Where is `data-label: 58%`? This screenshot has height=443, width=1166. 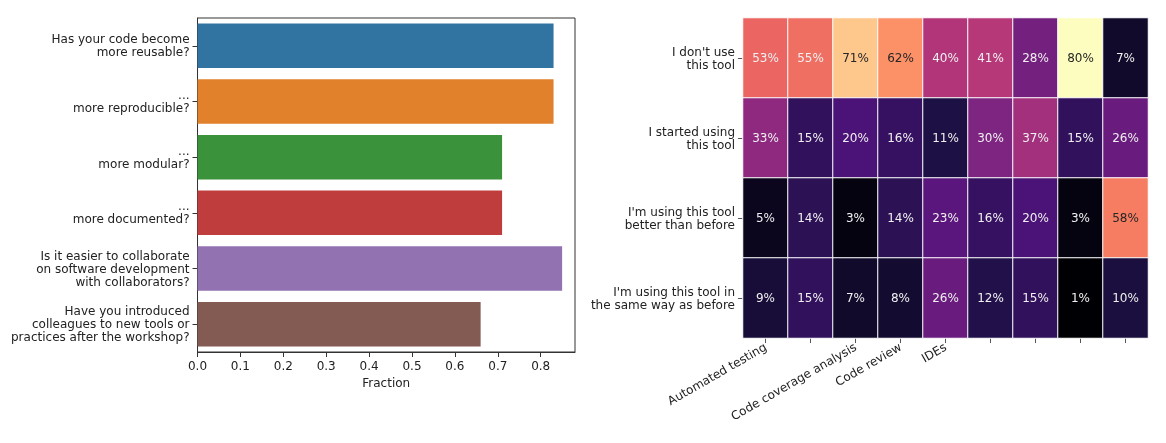
data-label: 58% is located at coordinates (1125, 218).